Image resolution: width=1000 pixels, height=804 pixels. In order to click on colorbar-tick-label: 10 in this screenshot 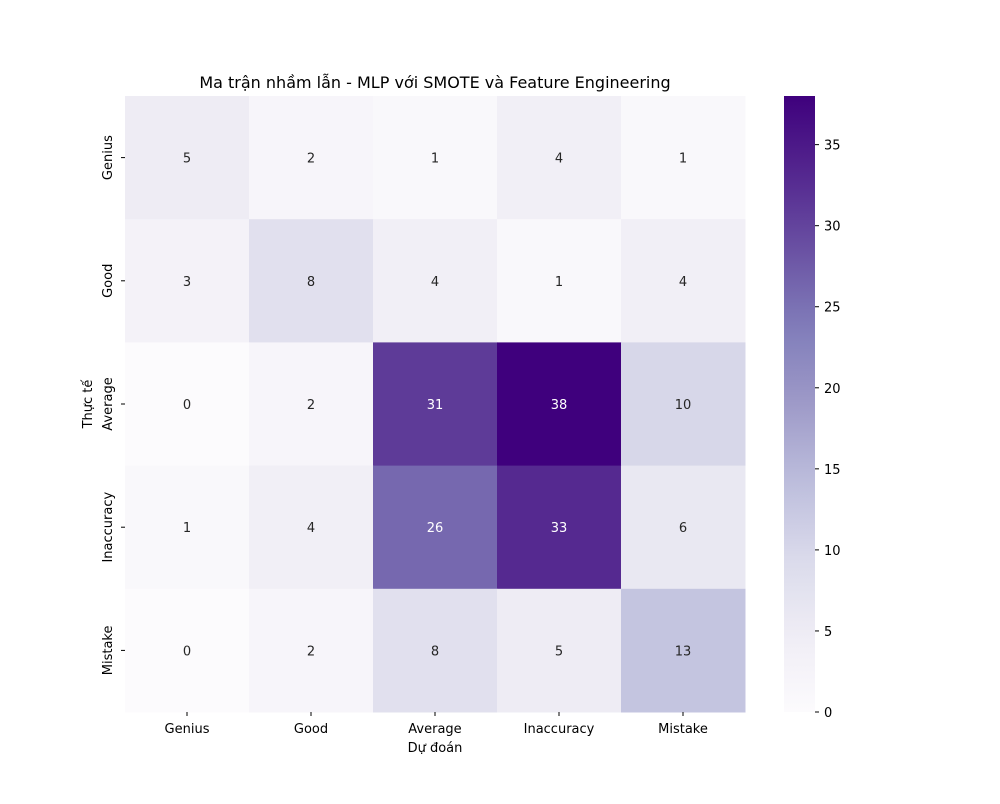, I will do `click(832, 551)`.